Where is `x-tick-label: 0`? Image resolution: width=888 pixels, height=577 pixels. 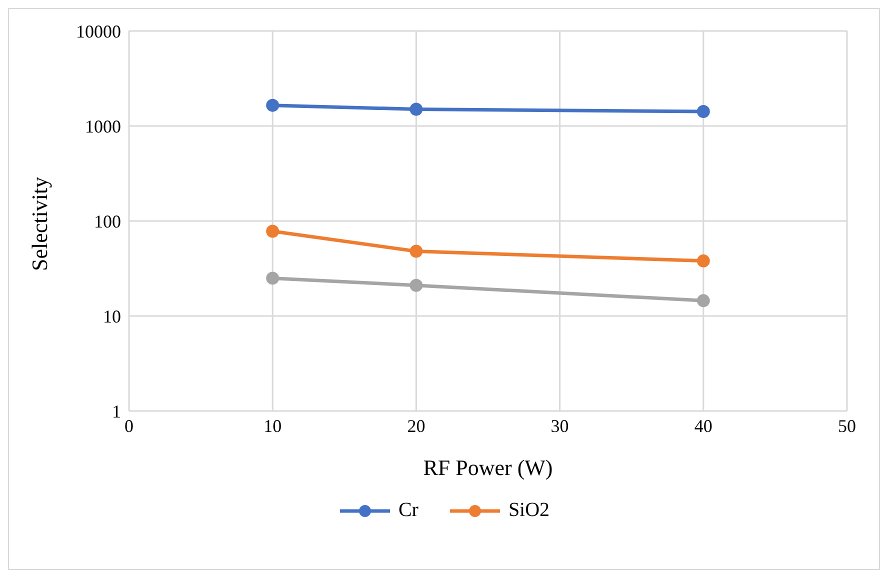
x-tick-label: 0 is located at coordinates (129, 426).